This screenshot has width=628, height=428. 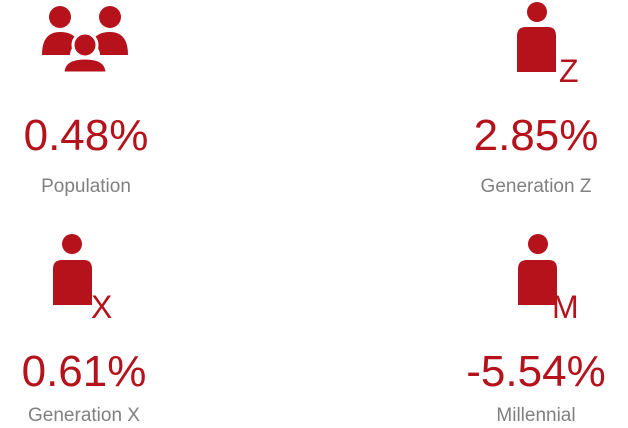 I want to click on label: Population, so click(x=86, y=186).